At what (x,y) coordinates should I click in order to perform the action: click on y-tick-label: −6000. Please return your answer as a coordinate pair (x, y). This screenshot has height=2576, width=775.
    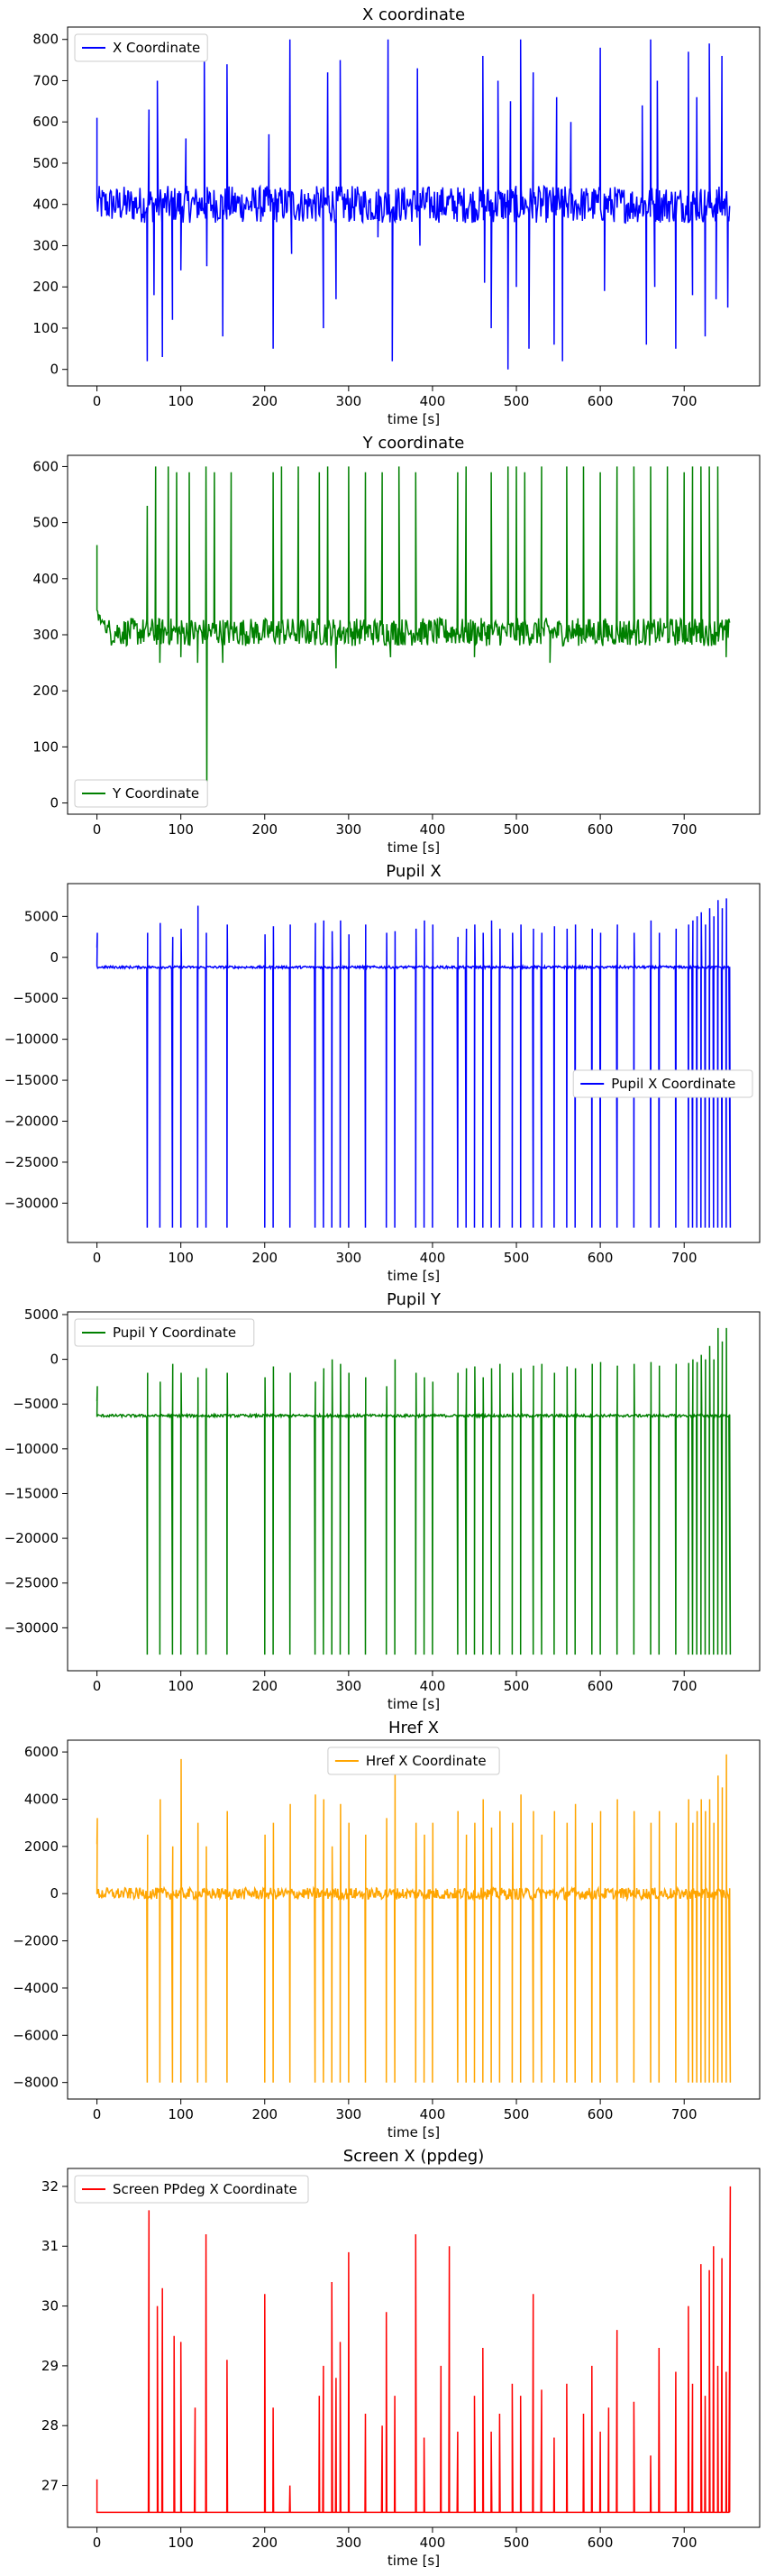
    Looking at the image, I should click on (36, 2035).